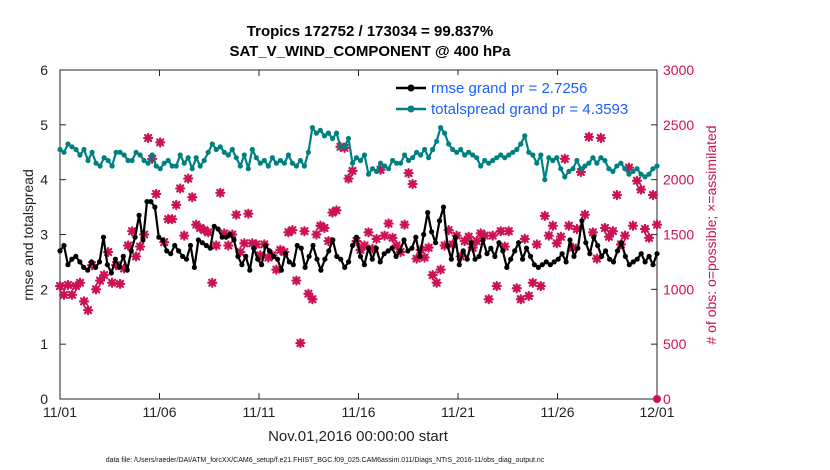 This screenshot has width=830, height=470. What do you see at coordinates (60, 412) in the screenshot?
I see `x-tick-label: 11/01` at bounding box center [60, 412].